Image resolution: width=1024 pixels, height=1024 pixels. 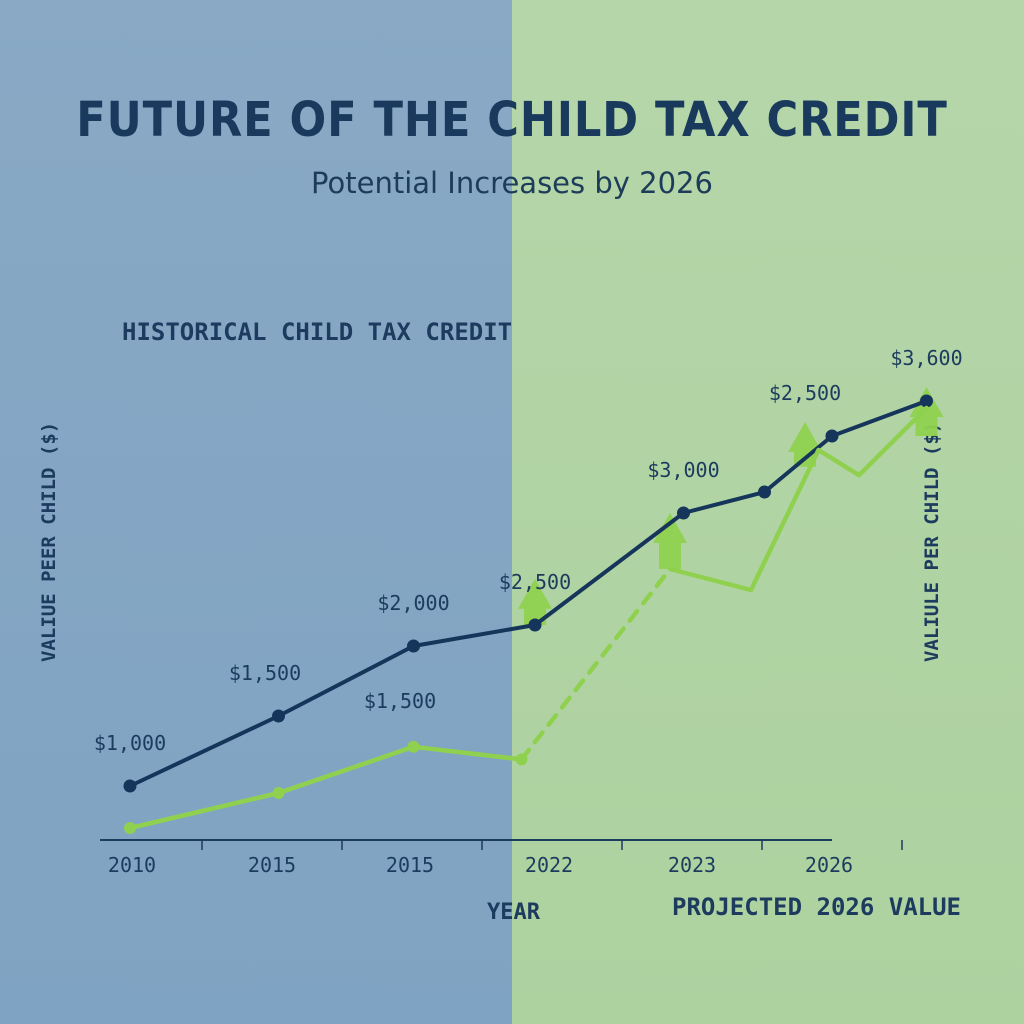 What do you see at coordinates (130, 743) in the screenshot?
I see `data-label: $1,000` at bounding box center [130, 743].